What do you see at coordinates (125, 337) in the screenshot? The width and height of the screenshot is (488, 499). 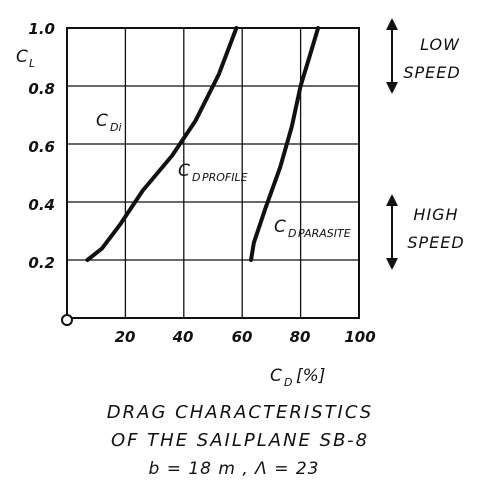 I see `x-tick-label-1: 20` at bounding box center [125, 337].